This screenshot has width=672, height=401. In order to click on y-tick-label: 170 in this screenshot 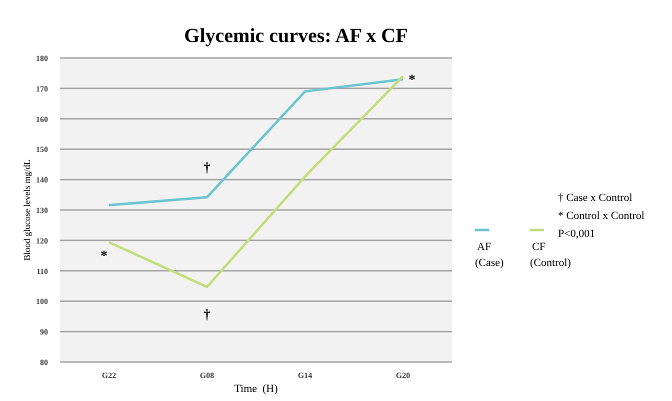, I will do `click(42, 89)`.